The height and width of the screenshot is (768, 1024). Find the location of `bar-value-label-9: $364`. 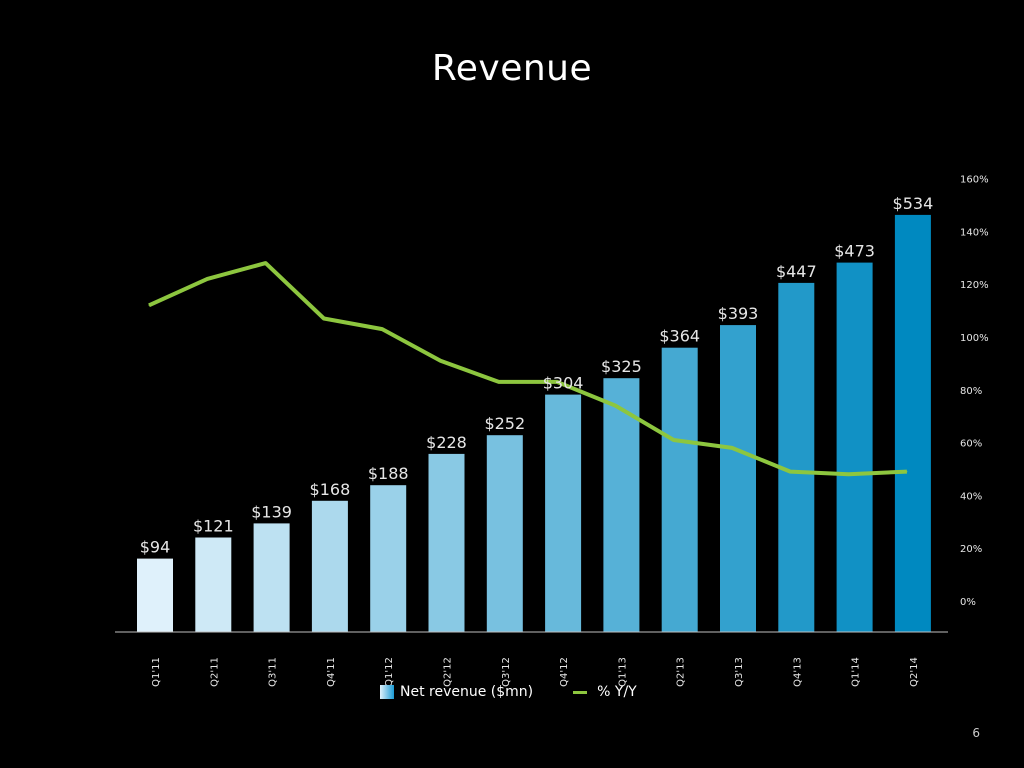

bar-value-label-9: $364 is located at coordinates (679, 336).